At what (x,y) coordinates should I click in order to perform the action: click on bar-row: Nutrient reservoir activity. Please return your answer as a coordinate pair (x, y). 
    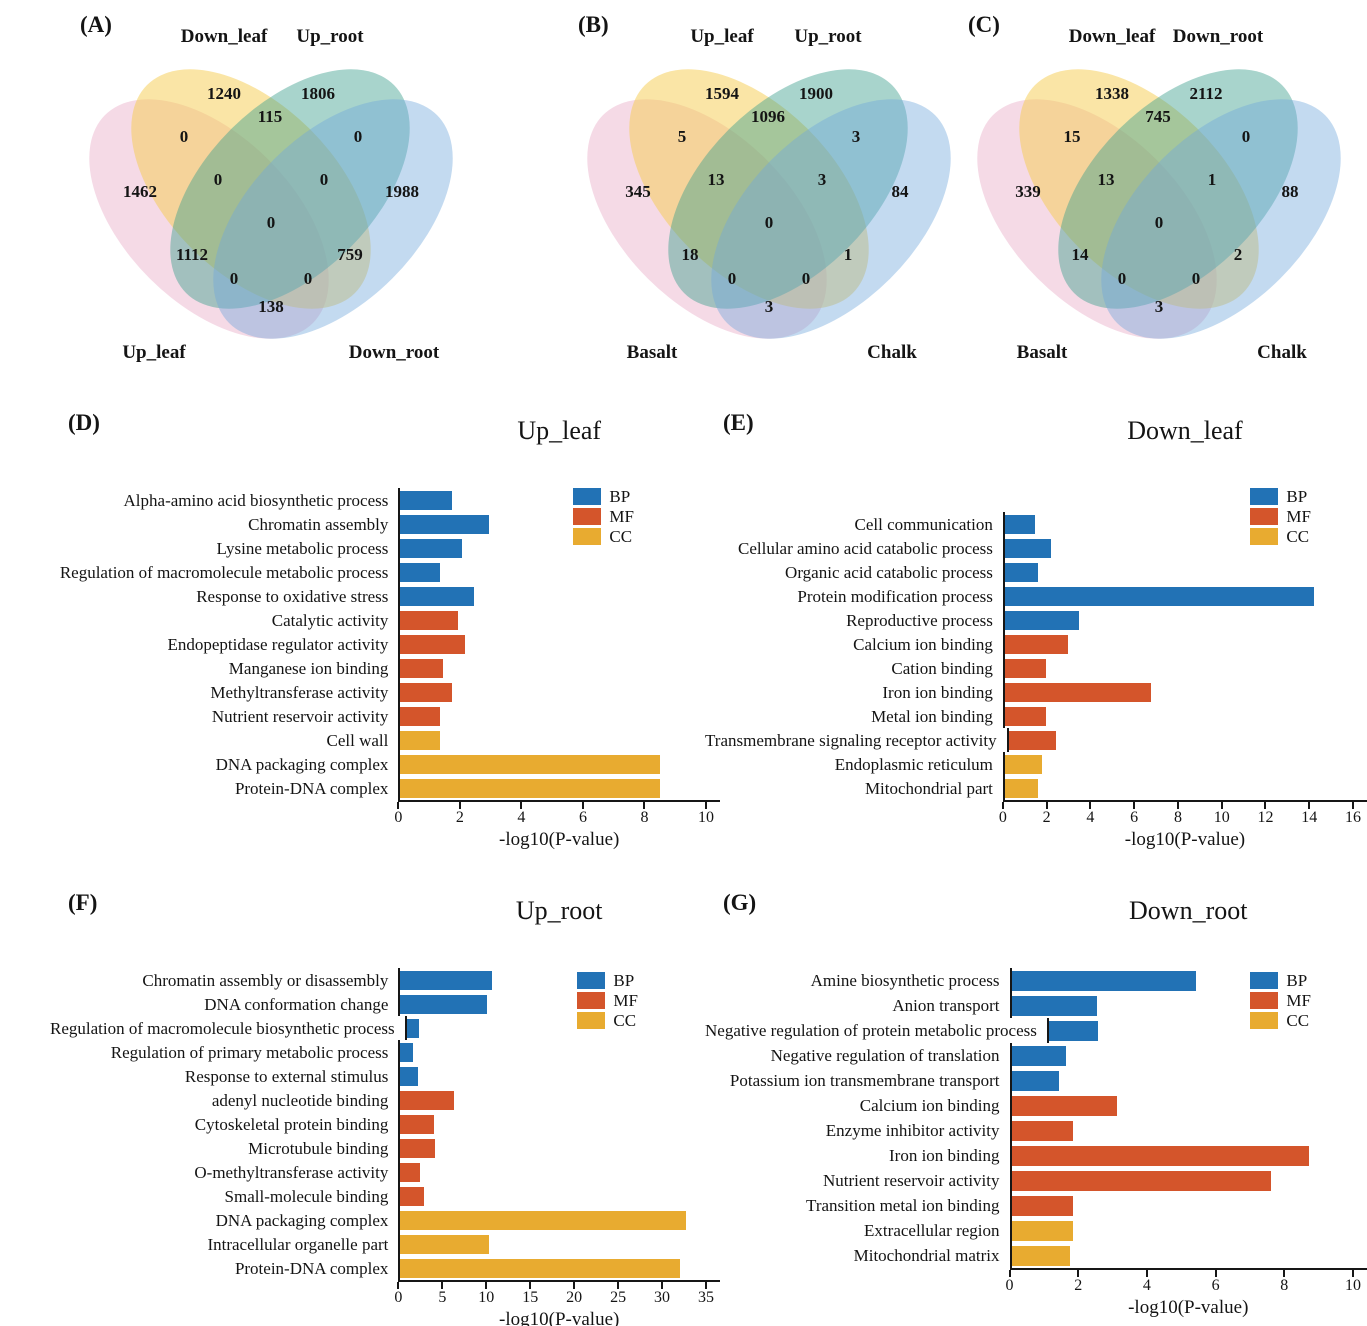
    Looking at the image, I should click on (1036, 1180).